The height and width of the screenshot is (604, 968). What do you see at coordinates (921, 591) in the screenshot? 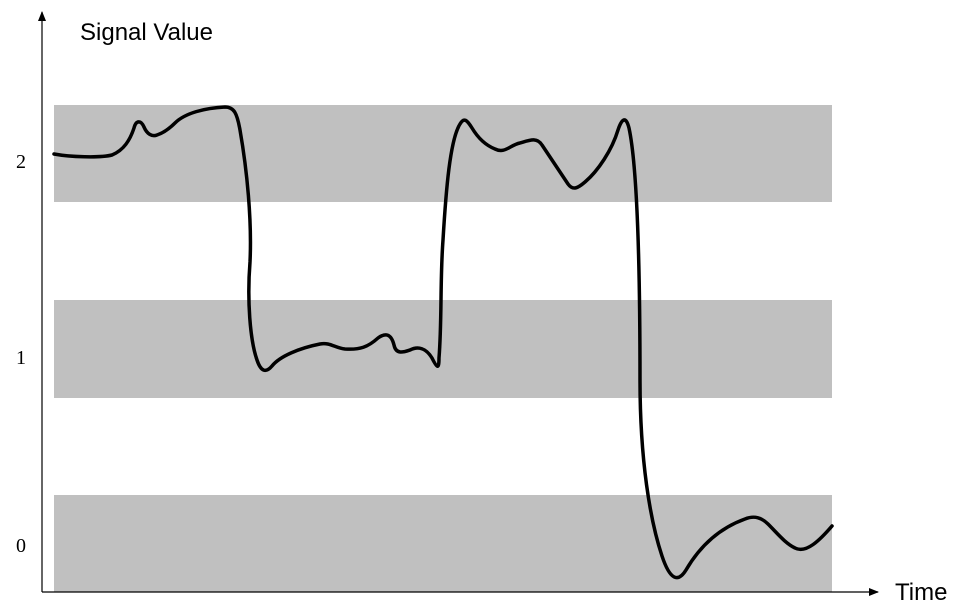
I see `x-axis-title: Time` at bounding box center [921, 591].